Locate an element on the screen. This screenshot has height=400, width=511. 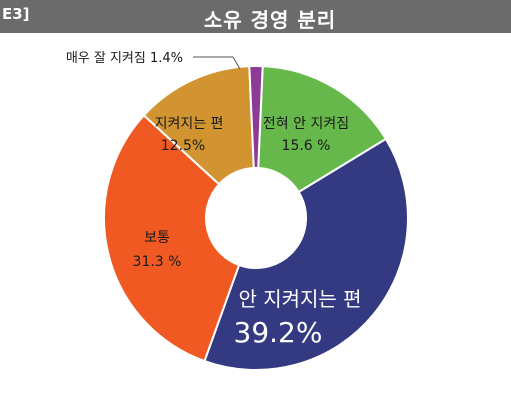
figure-label: E3] is located at coordinates (16, 14).